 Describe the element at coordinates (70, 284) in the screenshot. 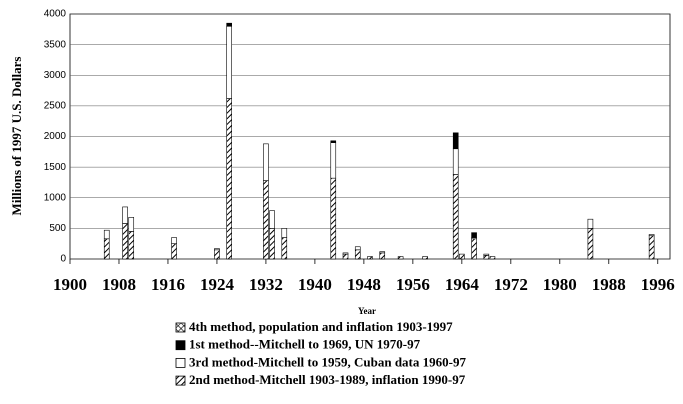

I see `x-tick-label: 1900` at that location.